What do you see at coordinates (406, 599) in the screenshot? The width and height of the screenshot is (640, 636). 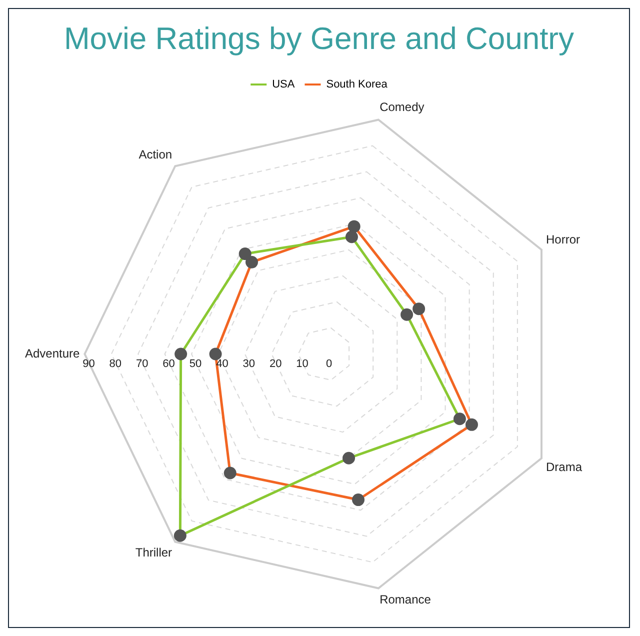 I see `spoke-label: Romance` at bounding box center [406, 599].